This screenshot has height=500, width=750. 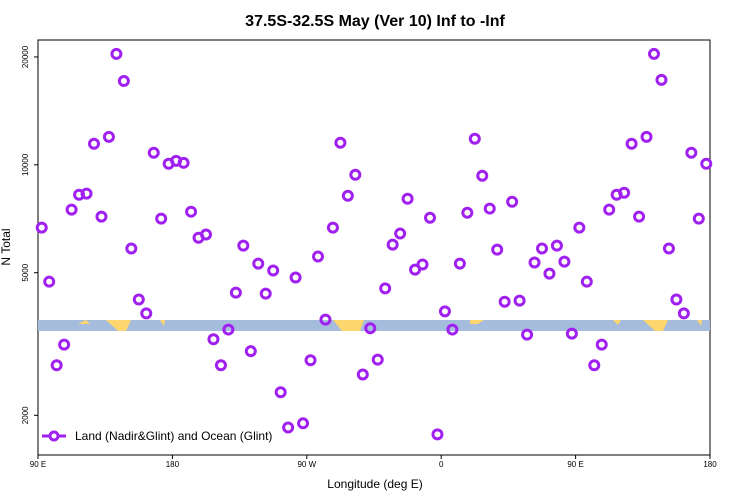 I want to click on legend-label: Land (Nadir&Glint) and Ocean (Glint), so click(x=173, y=436).